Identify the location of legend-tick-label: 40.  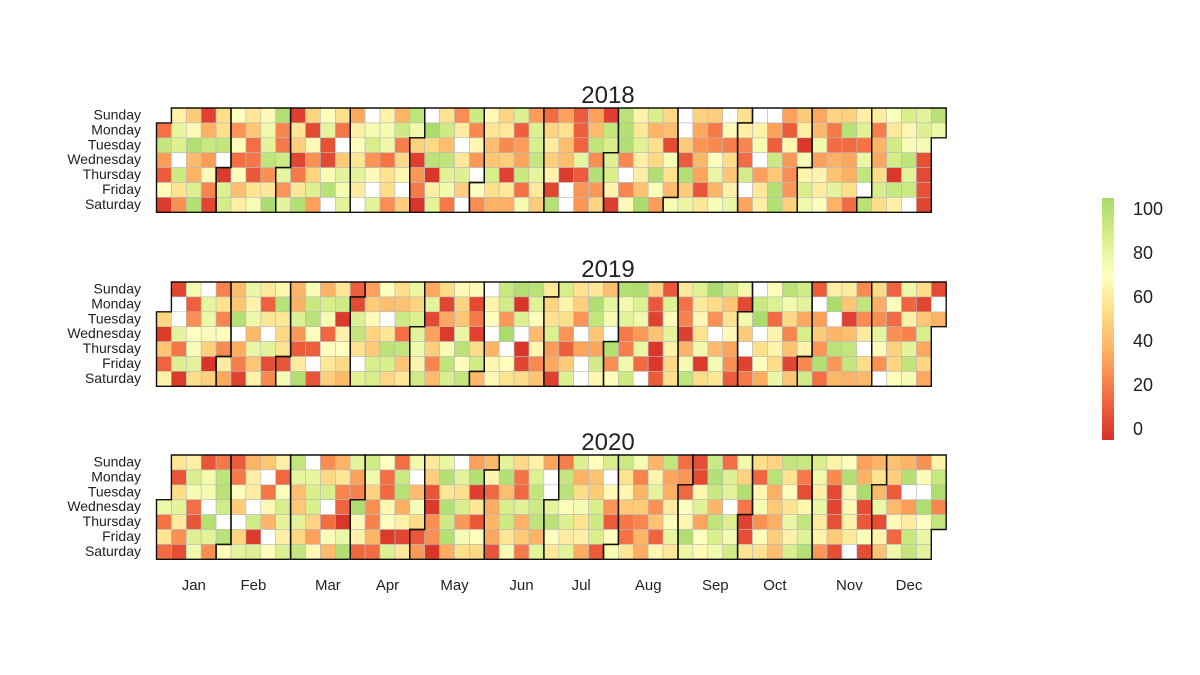
(1143, 341).